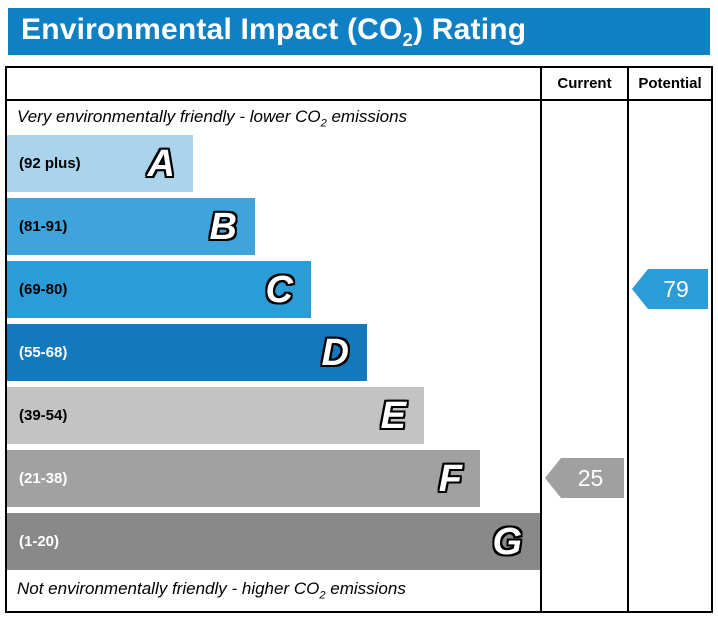 The width and height of the screenshot is (718, 619). Describe the element at coordinates (131, 226) in the screenshot. I see `band-row-b: (81-91) B` at that location.